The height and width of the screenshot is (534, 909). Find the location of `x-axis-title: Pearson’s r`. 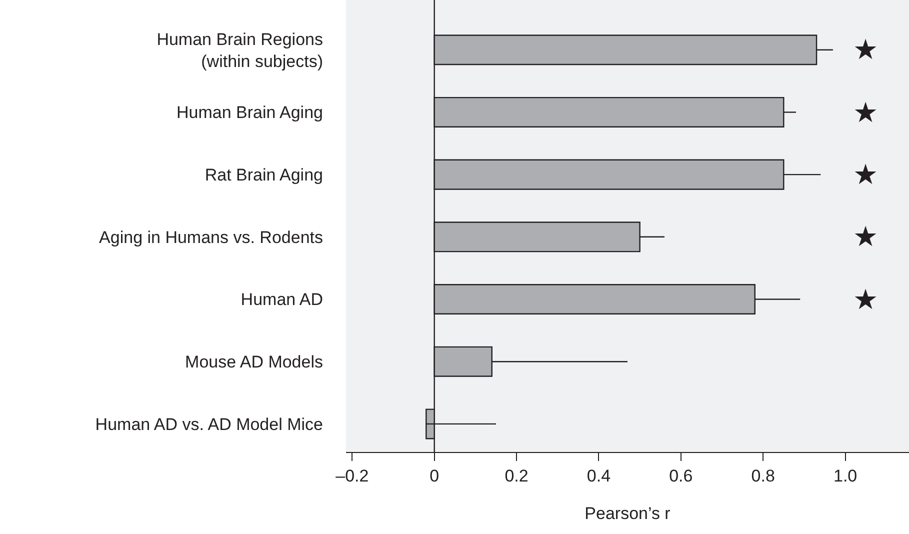

x-axis-title: Pearson’s r is located at coordinates (627, 513).